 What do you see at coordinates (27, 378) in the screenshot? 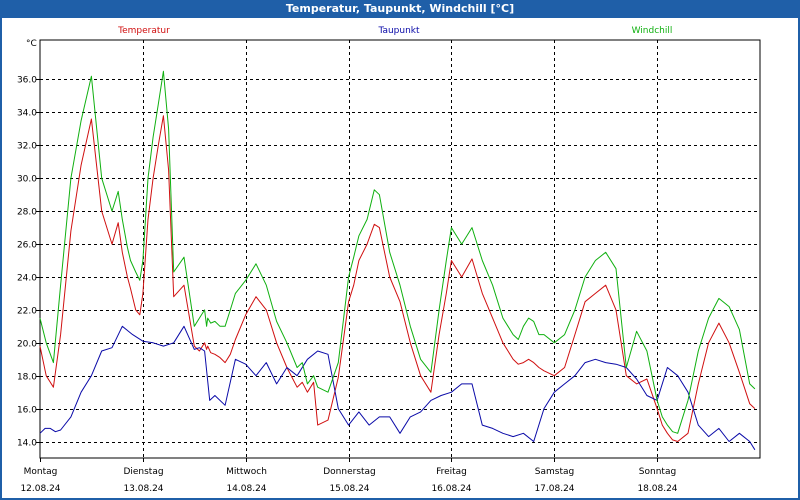
I see `y-tick-label: 18.0` at bounding box center [27, 378].